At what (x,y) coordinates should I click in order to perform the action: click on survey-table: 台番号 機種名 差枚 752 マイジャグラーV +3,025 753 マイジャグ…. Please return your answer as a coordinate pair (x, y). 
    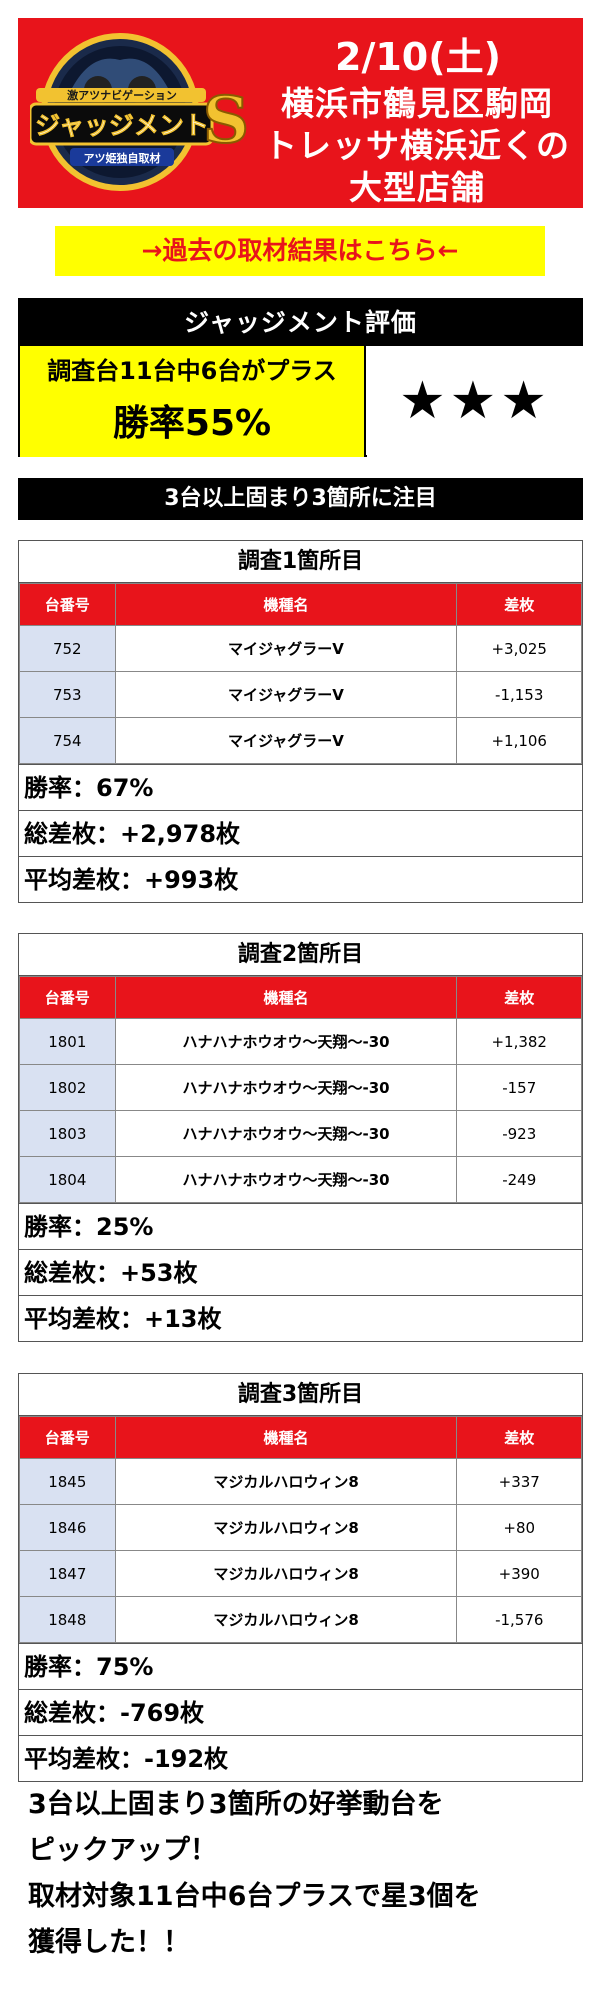
    Looking at the image, I should click on (300, 673).